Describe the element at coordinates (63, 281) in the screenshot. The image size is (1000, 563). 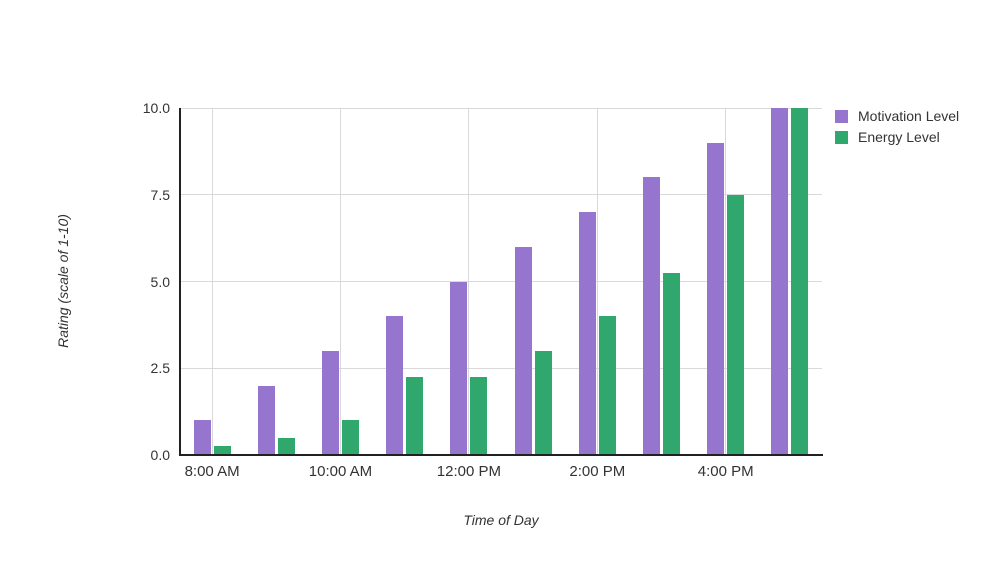
I see `y-axis-title: Rating (scale of 1-10)` at that location.